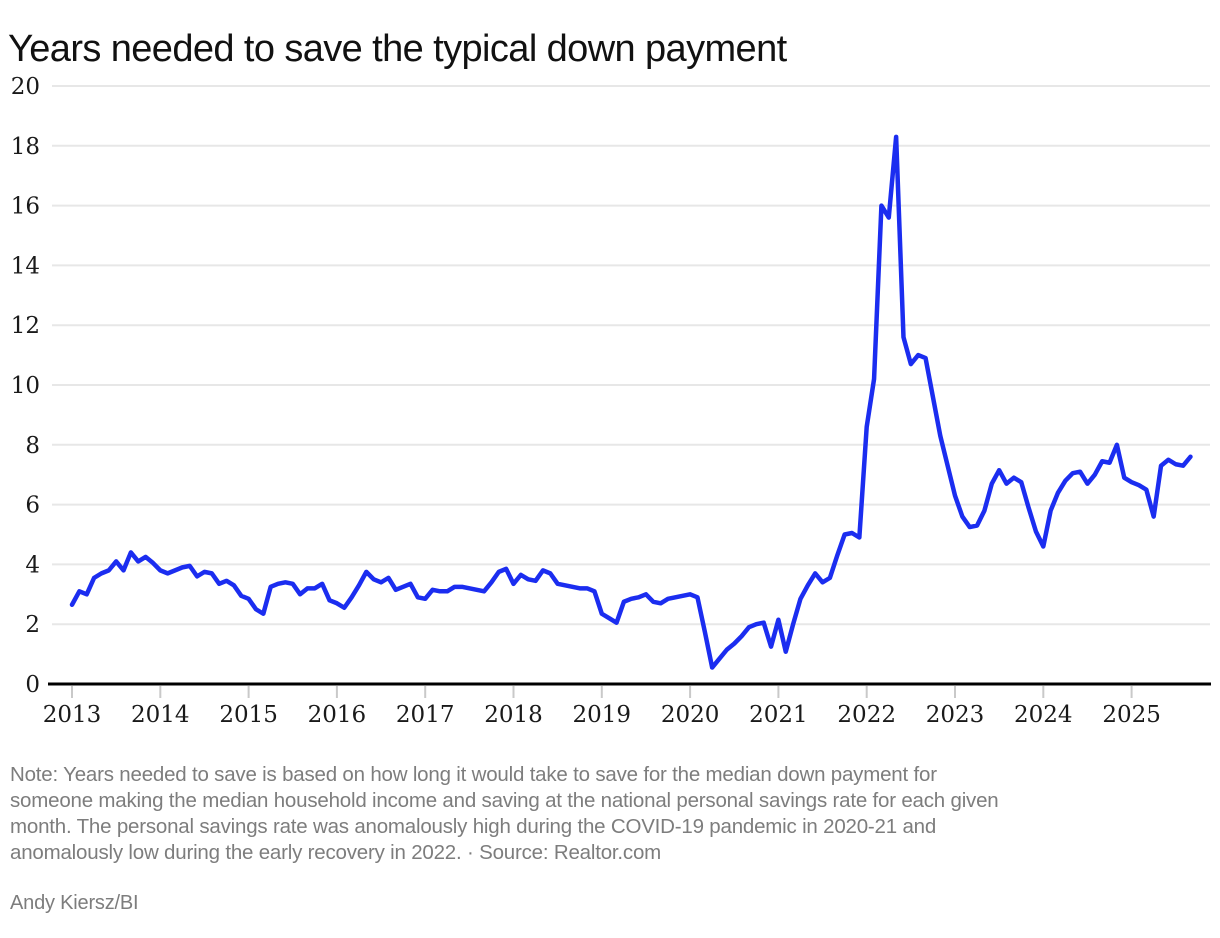 This screenshot has height=938, width=1220. What do you see at coordinates (25, 386) in the screenshot?
I see `y-axis-tick-label: 10` at bounding box center [25, 386].